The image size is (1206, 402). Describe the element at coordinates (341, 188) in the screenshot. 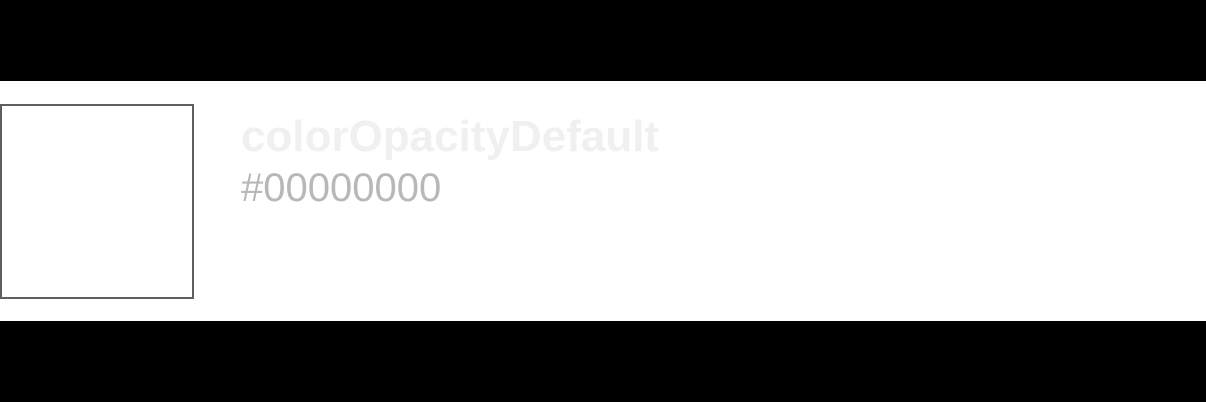

I see `token-value: #00000000` at that location.